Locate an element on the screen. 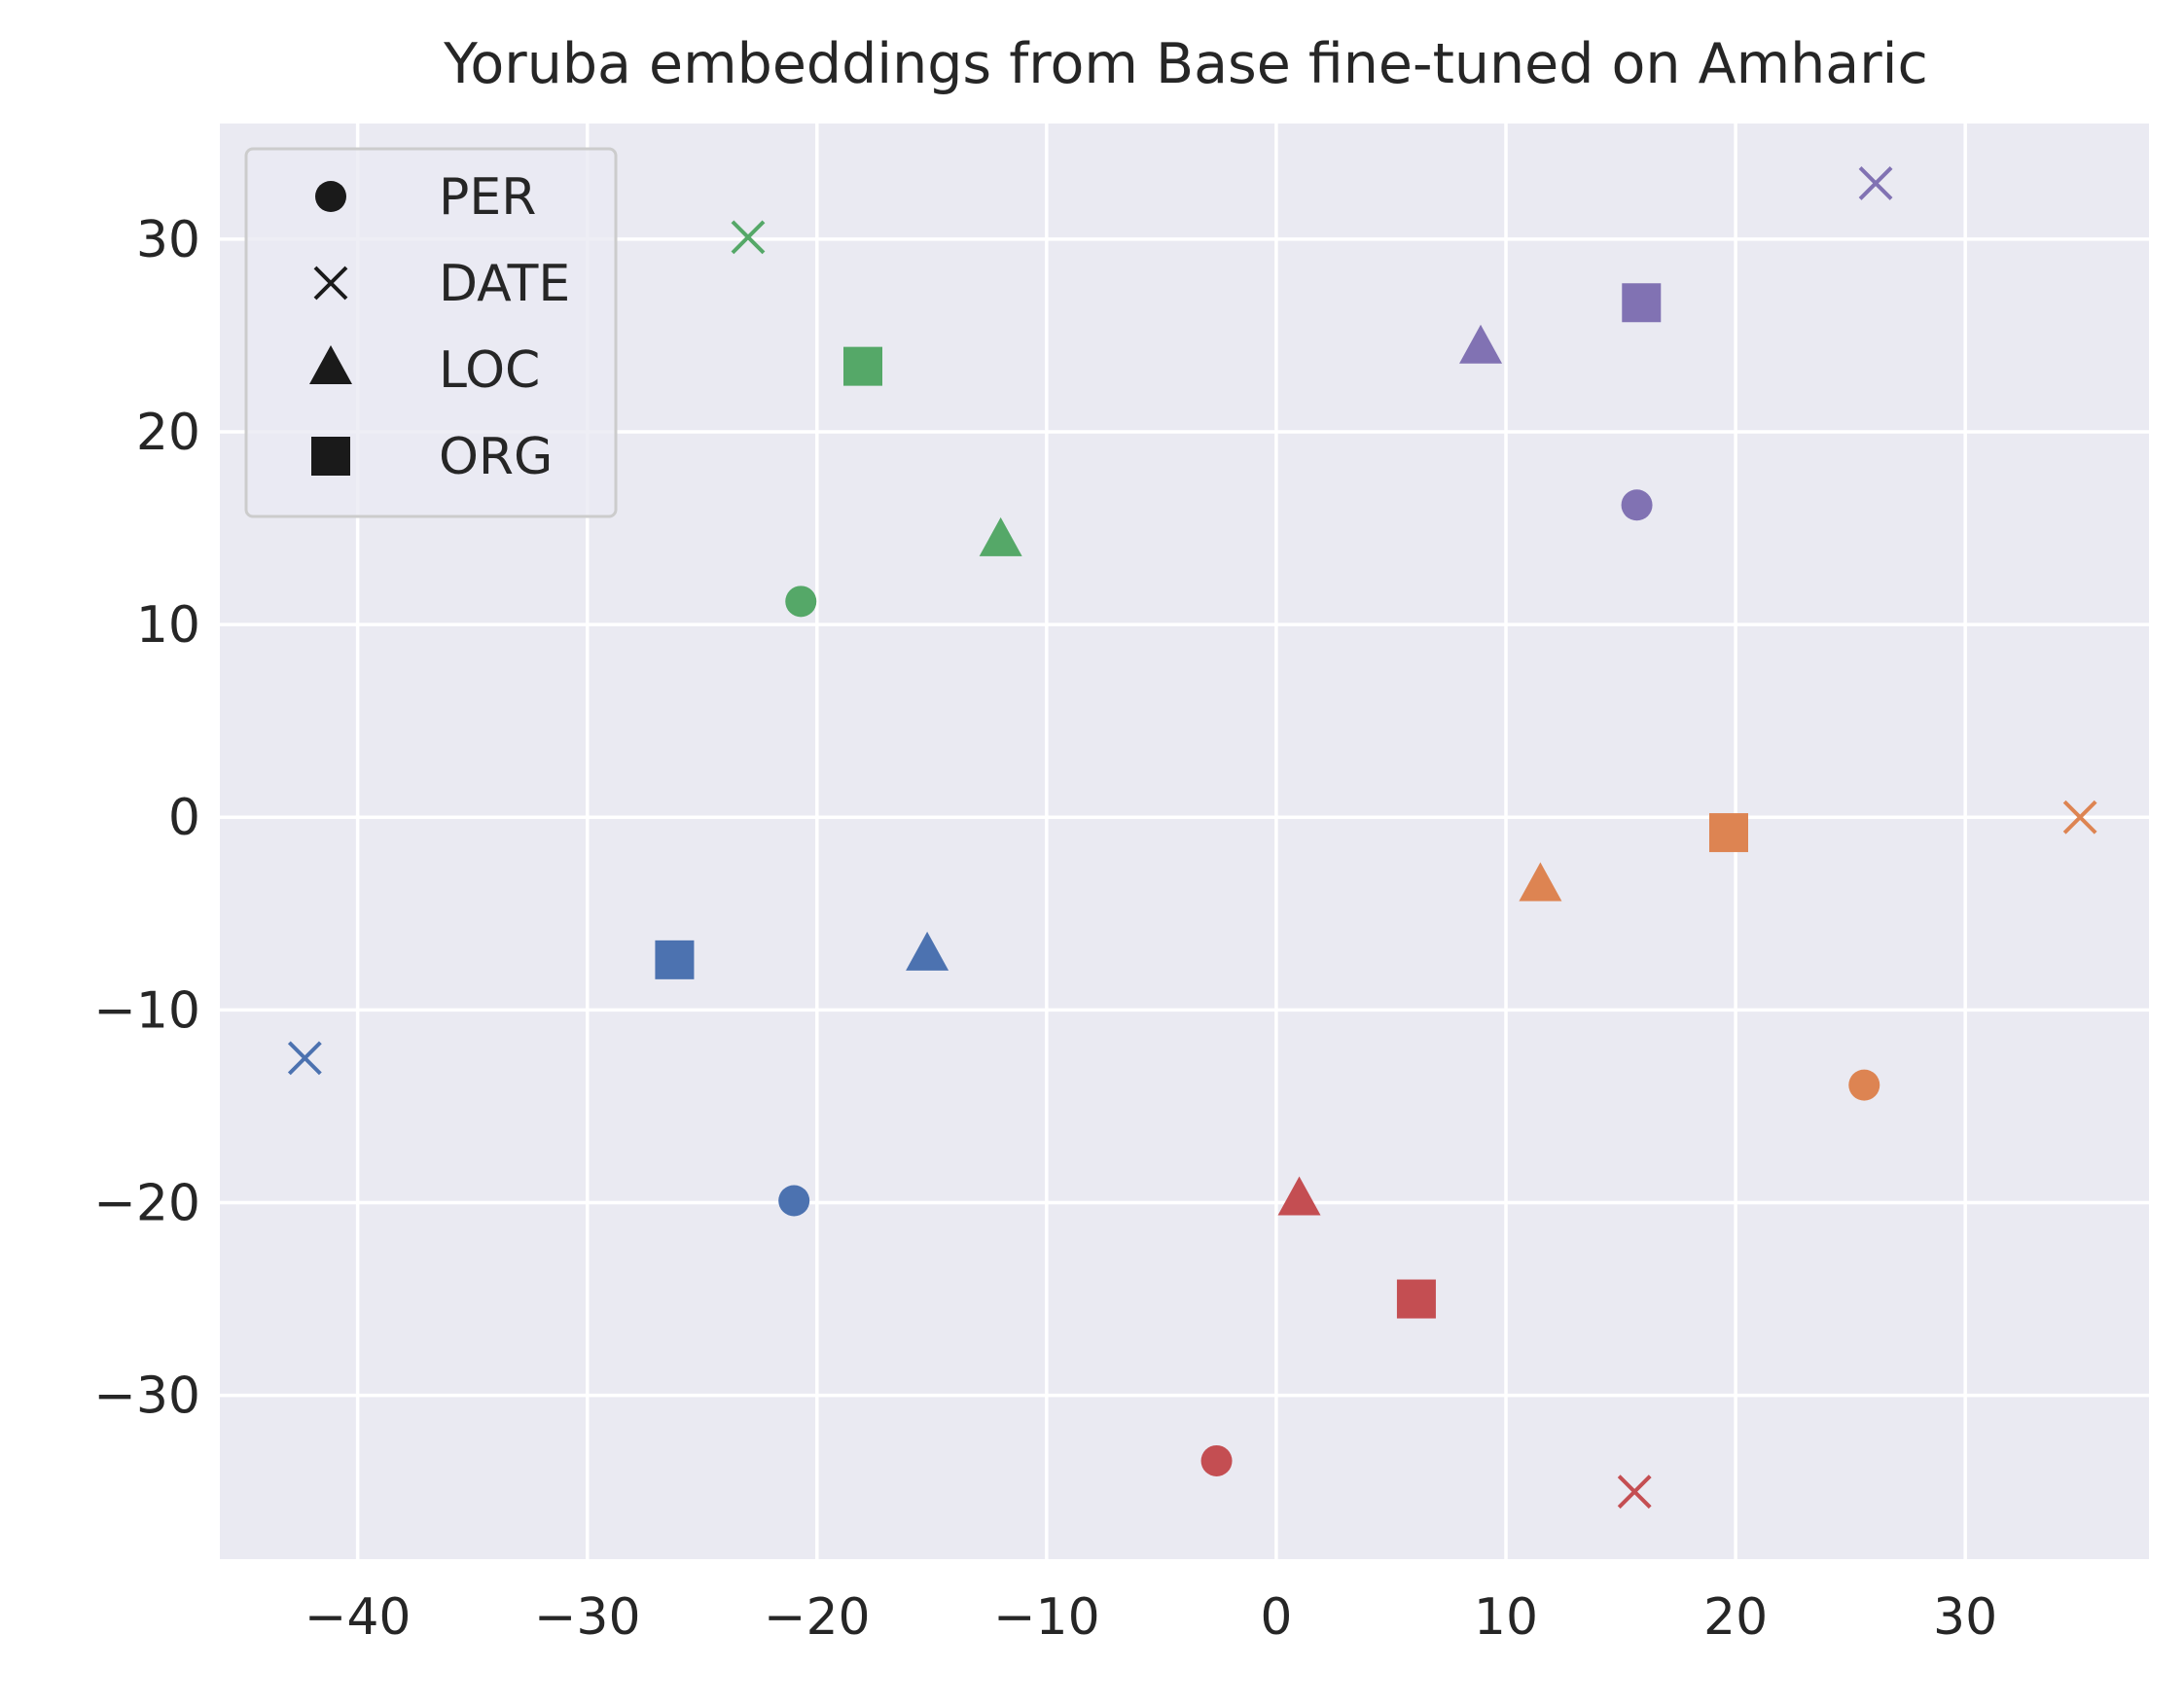 The width and height of the screenshot is (2184, 1705). legend-marker-square is located at coordinates (330, 456).